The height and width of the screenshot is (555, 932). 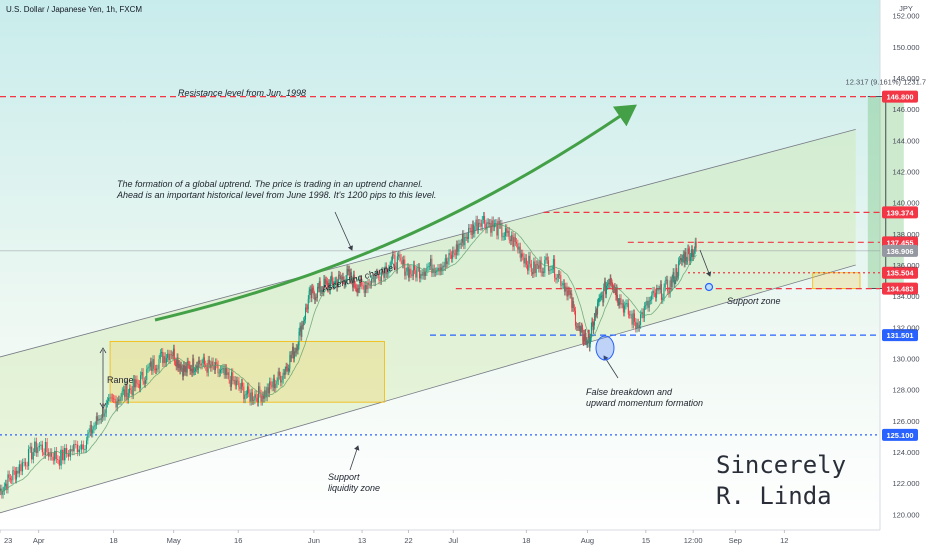 I want to click on price-tag-bg-139.374, so click(x=900, y=212).